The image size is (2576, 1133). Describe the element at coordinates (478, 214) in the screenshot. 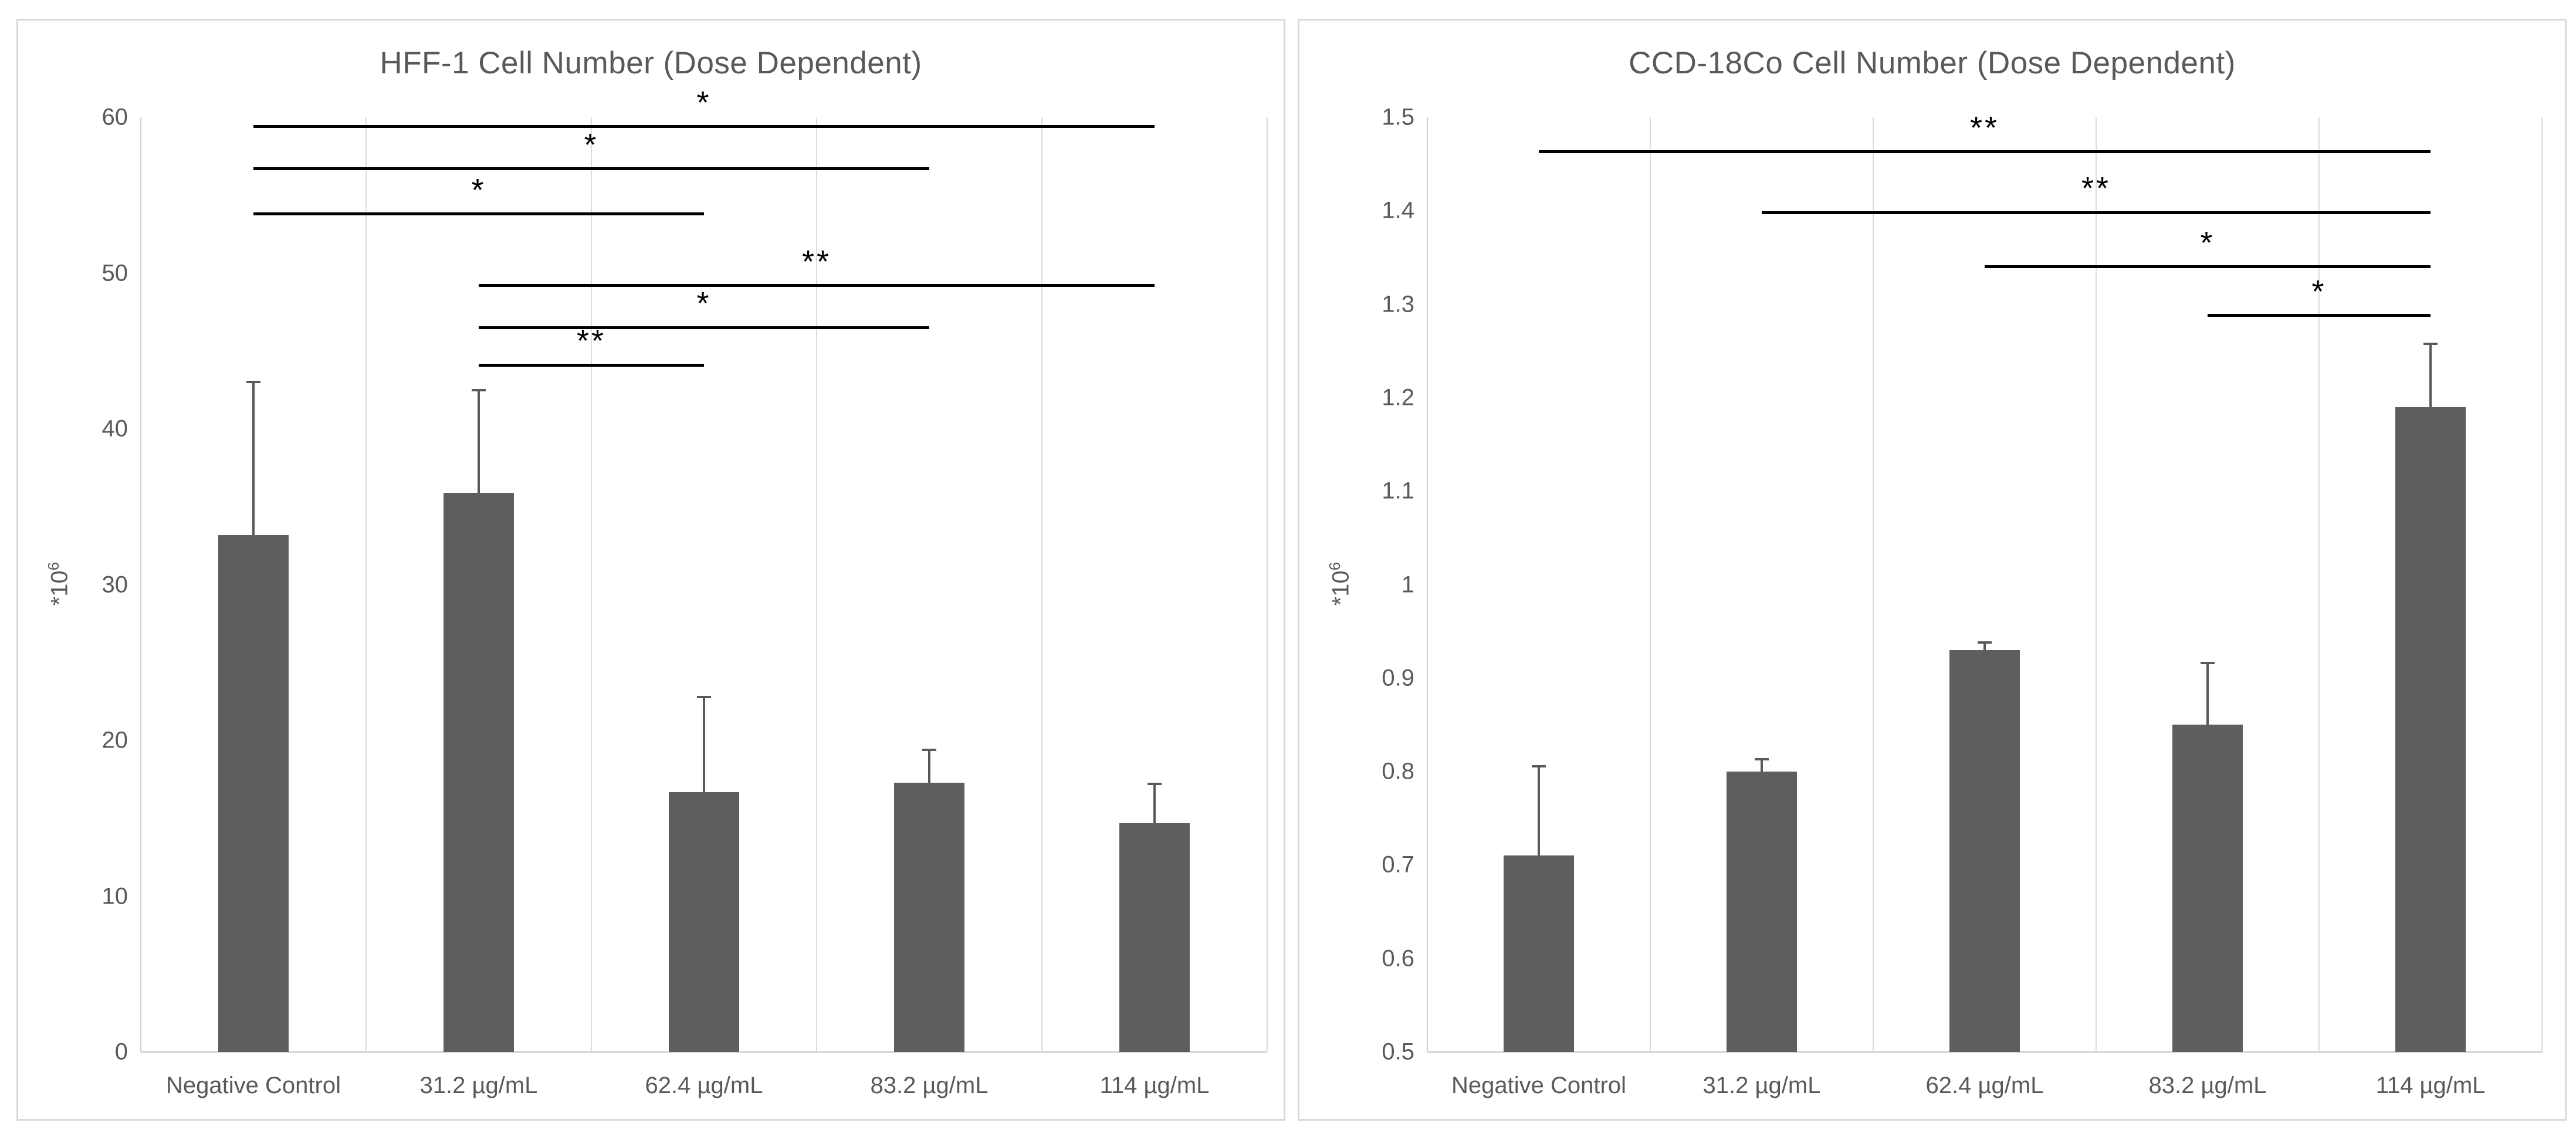

I see `significance-line-negative-control-vs-62-4-g-ml` at that location.